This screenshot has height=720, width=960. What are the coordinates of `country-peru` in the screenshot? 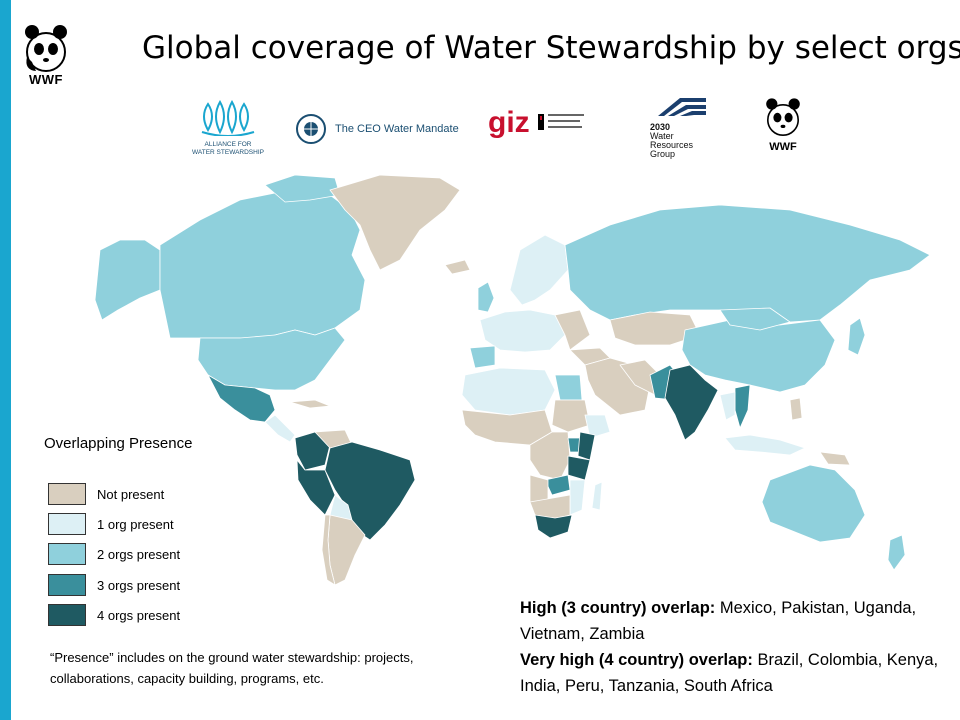 It's located at (316, 487).